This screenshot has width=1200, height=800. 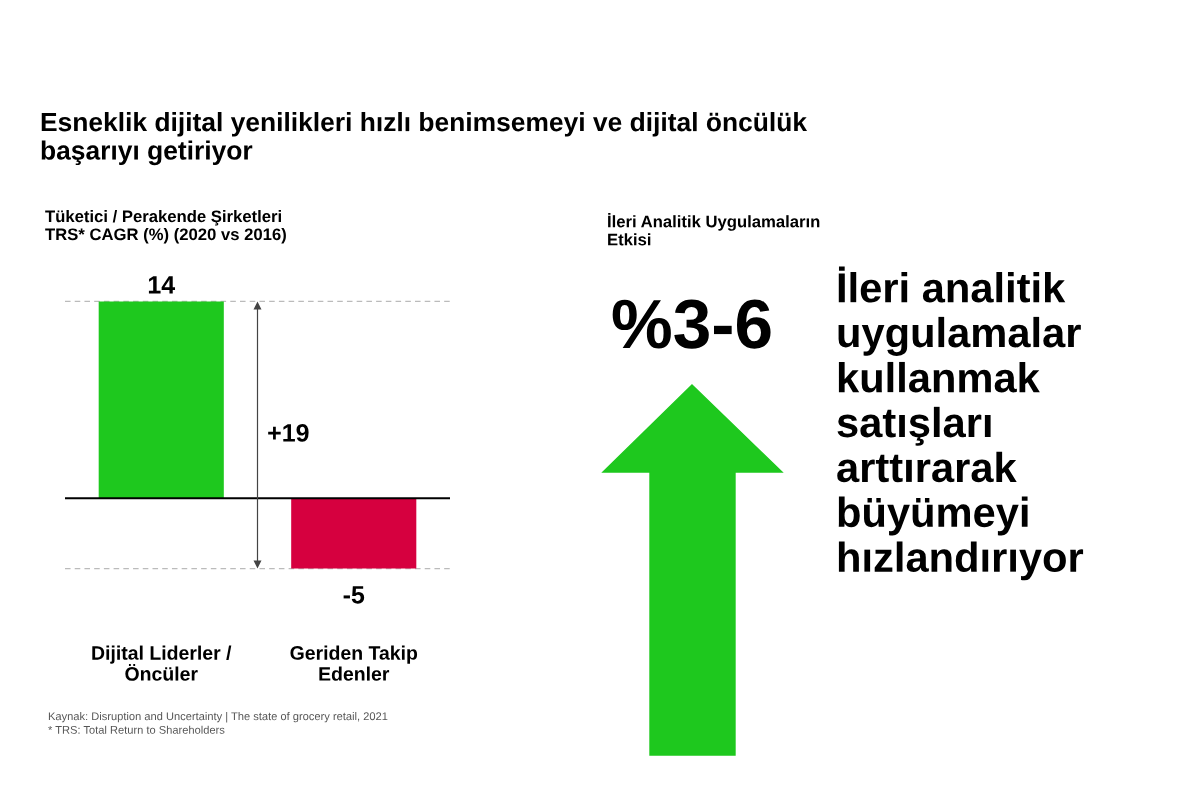 I want to click on text: %3-6, so click(x=691, y=324).